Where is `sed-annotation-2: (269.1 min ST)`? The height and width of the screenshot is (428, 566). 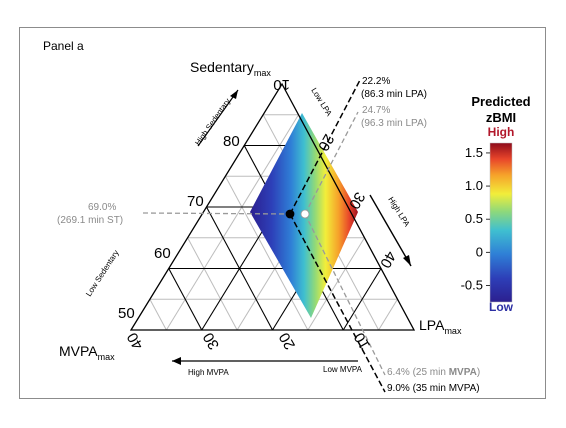 sed-annotation-2: (269.1 min ST) is located at coordinates (90, 220).